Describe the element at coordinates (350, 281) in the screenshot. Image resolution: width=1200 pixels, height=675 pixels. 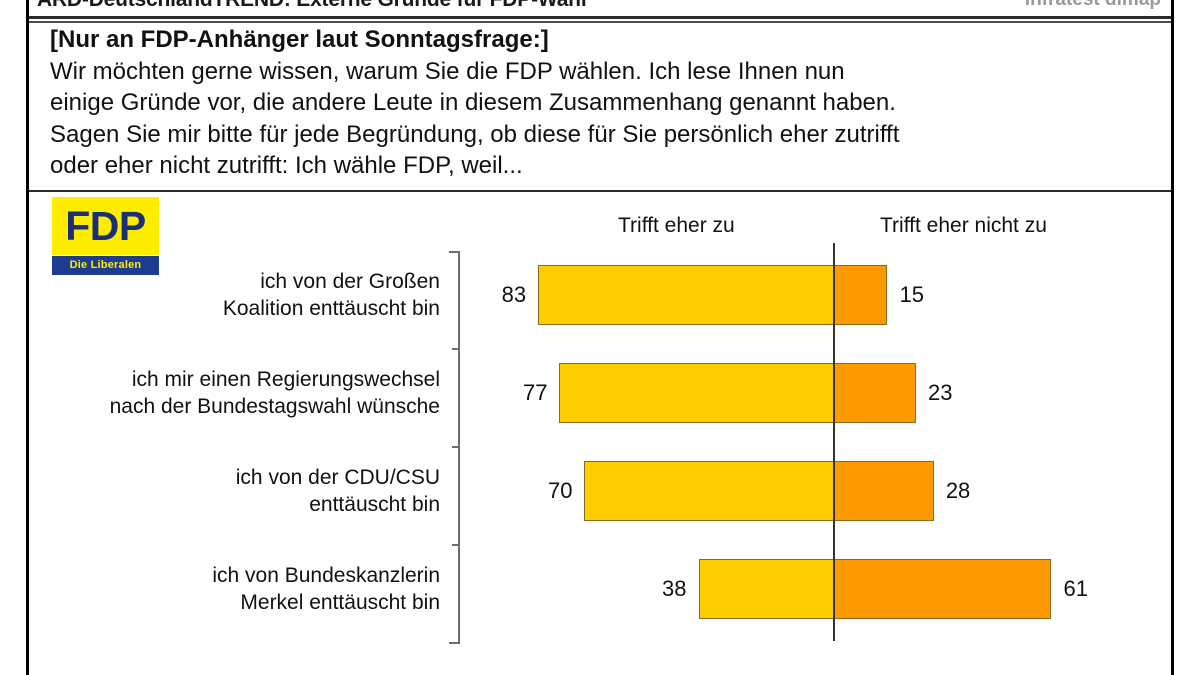
I see `chart-row-label-line1: ich von der Großen` at that location.